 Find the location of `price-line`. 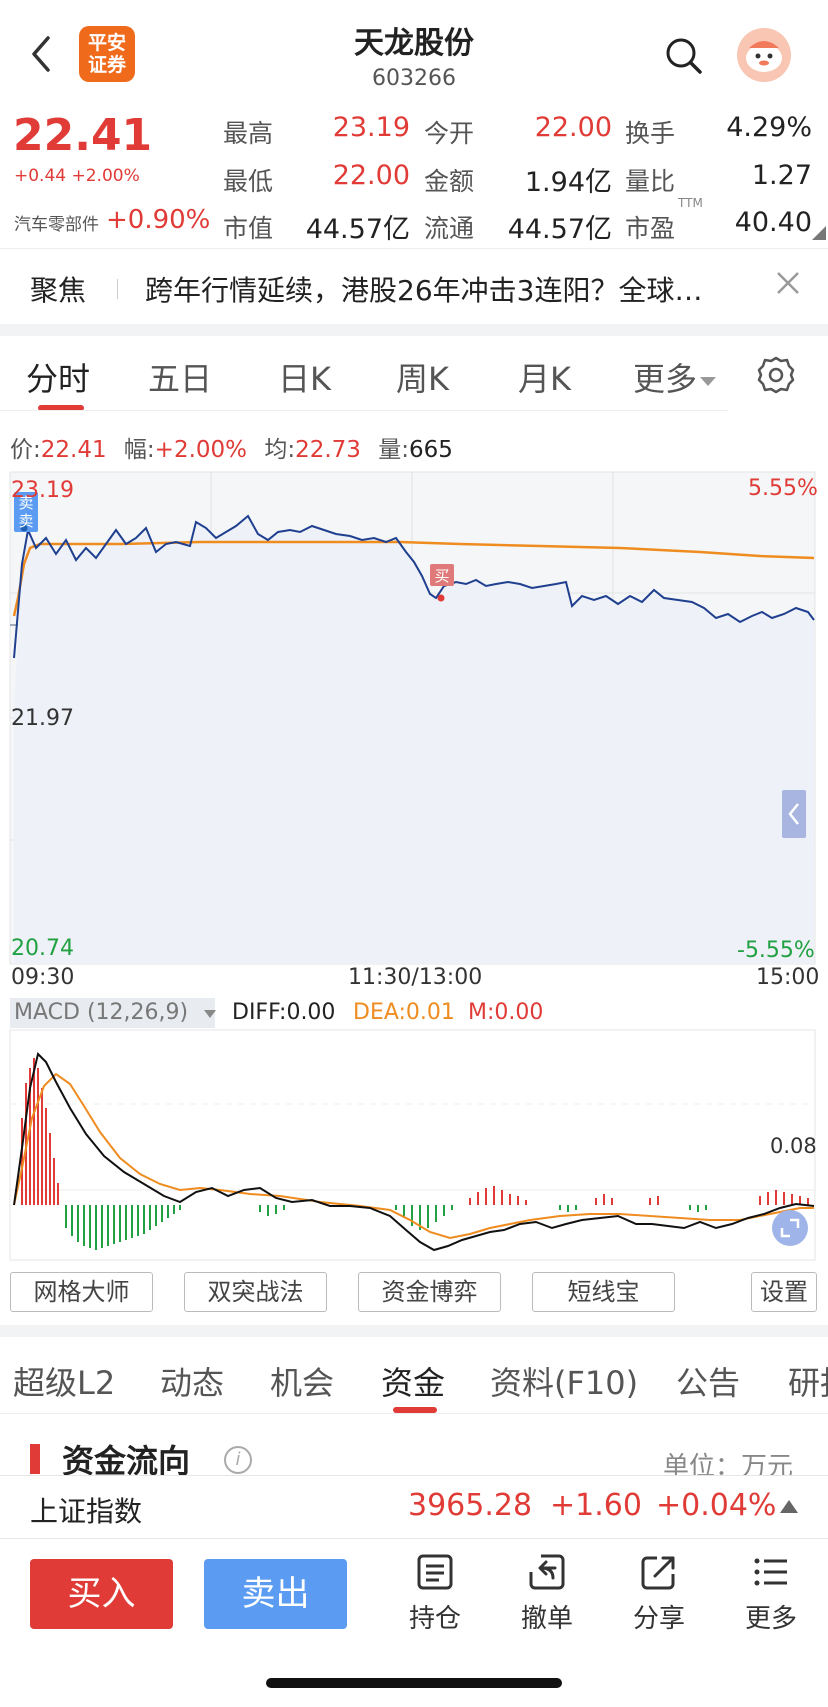

price-line is located at coordinates (414, 586).